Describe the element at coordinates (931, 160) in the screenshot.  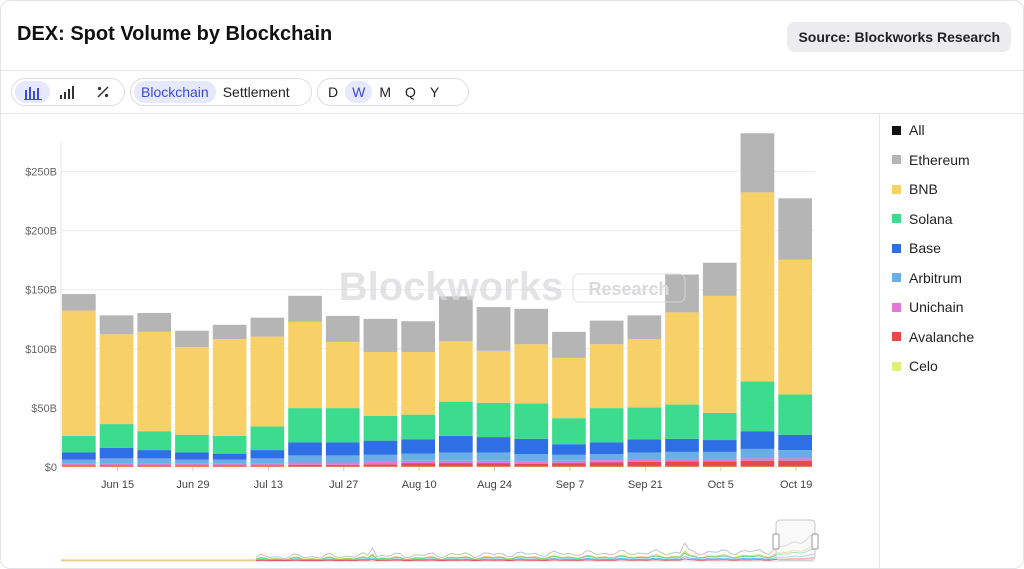
I see `legend-item: Ethereum` at that location.